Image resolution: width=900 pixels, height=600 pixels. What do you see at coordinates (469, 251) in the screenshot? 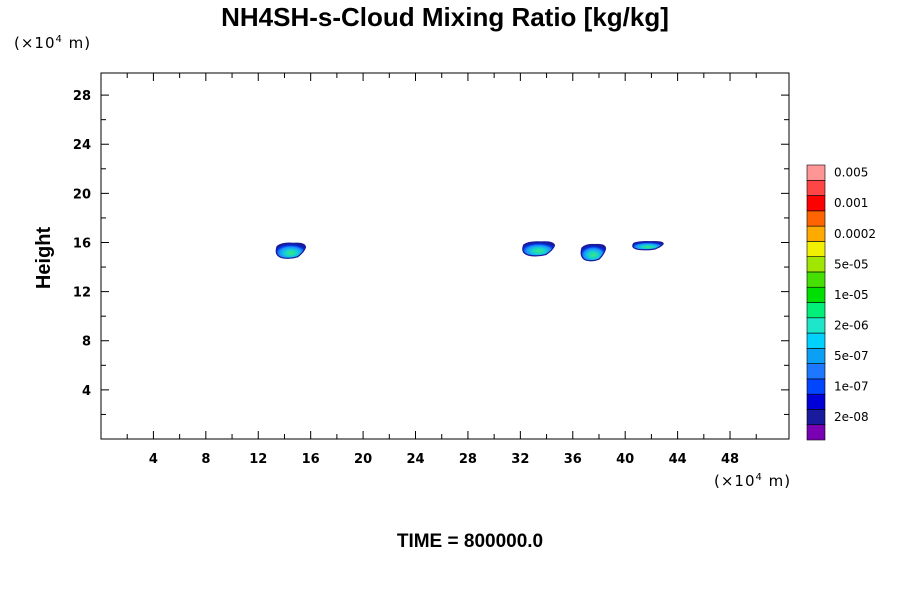
I see `cloud-field` at bounding box center [469, 251].